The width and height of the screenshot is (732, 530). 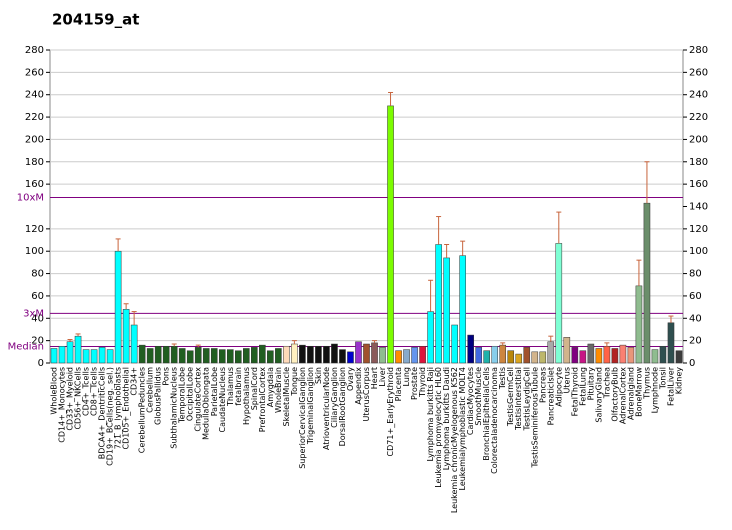 What do you see at coordinates (494, 420) in the screenshot?
I see `x-tick-label: Colorectaladenocarcinoma` at bounding box center [494, 420].